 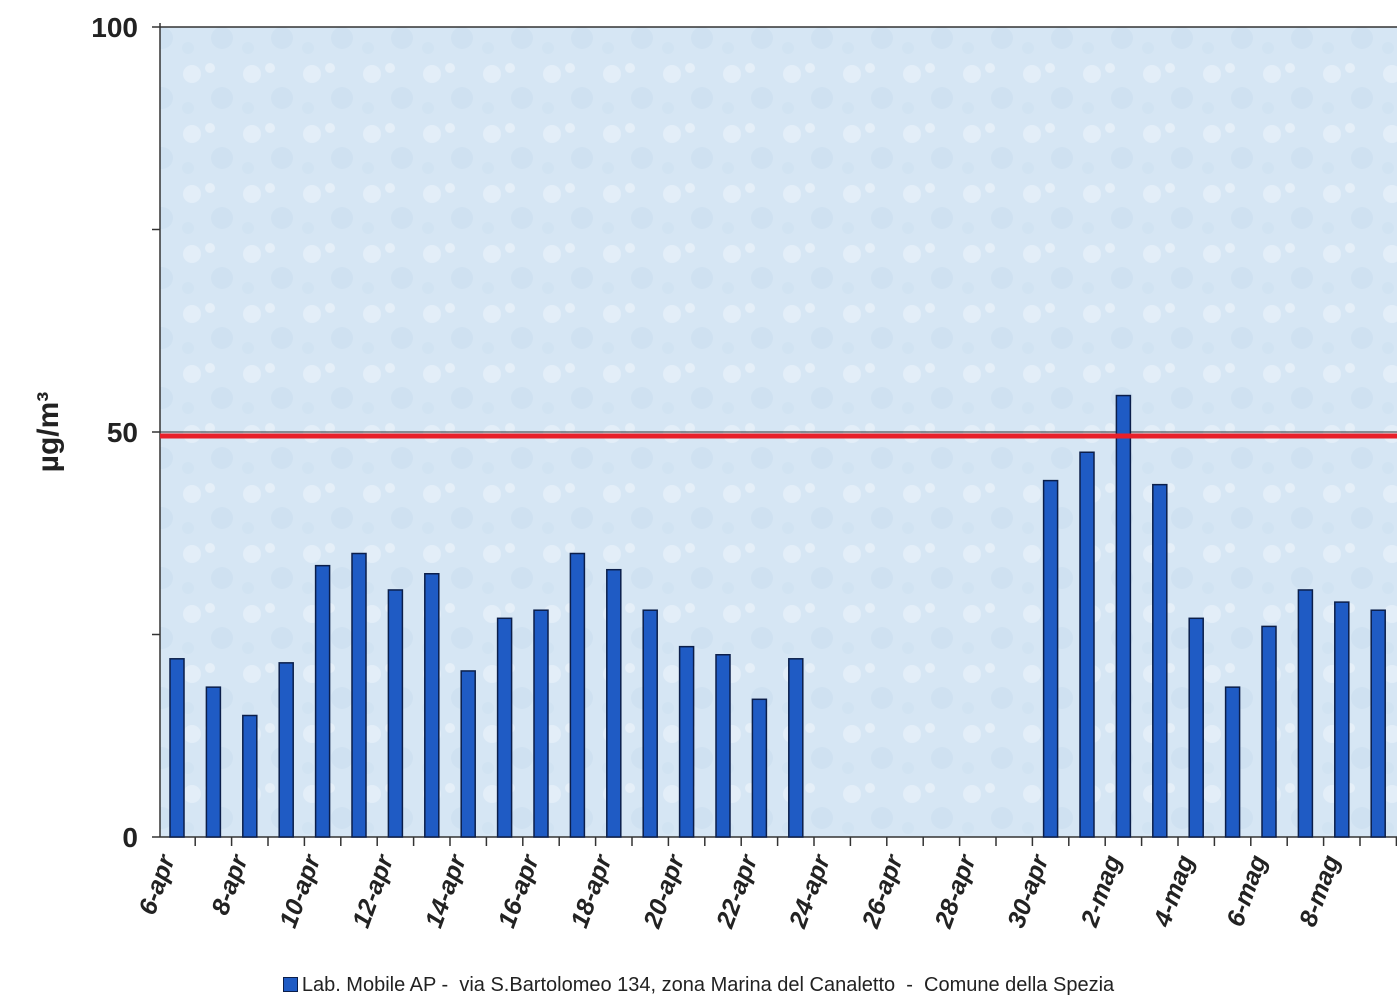 What do you see at coordinates (157, 884) in the screenshot?
I see `x-tick-label: 6-apr` at bounding box center [157, 884].